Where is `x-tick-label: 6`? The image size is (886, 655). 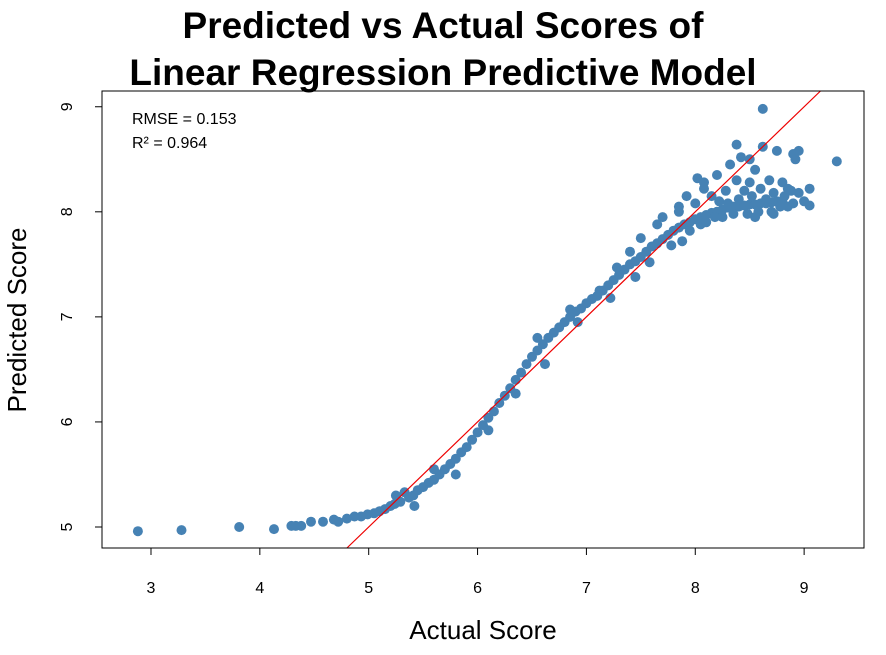 x-tick-label: 6 is located at coordinates (477, 588).